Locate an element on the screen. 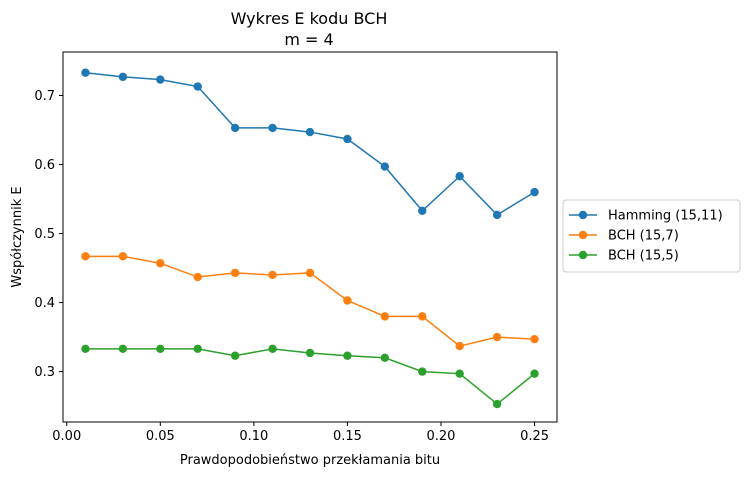  x-tick-label: 0.10 is located at coordinates (253, 436).